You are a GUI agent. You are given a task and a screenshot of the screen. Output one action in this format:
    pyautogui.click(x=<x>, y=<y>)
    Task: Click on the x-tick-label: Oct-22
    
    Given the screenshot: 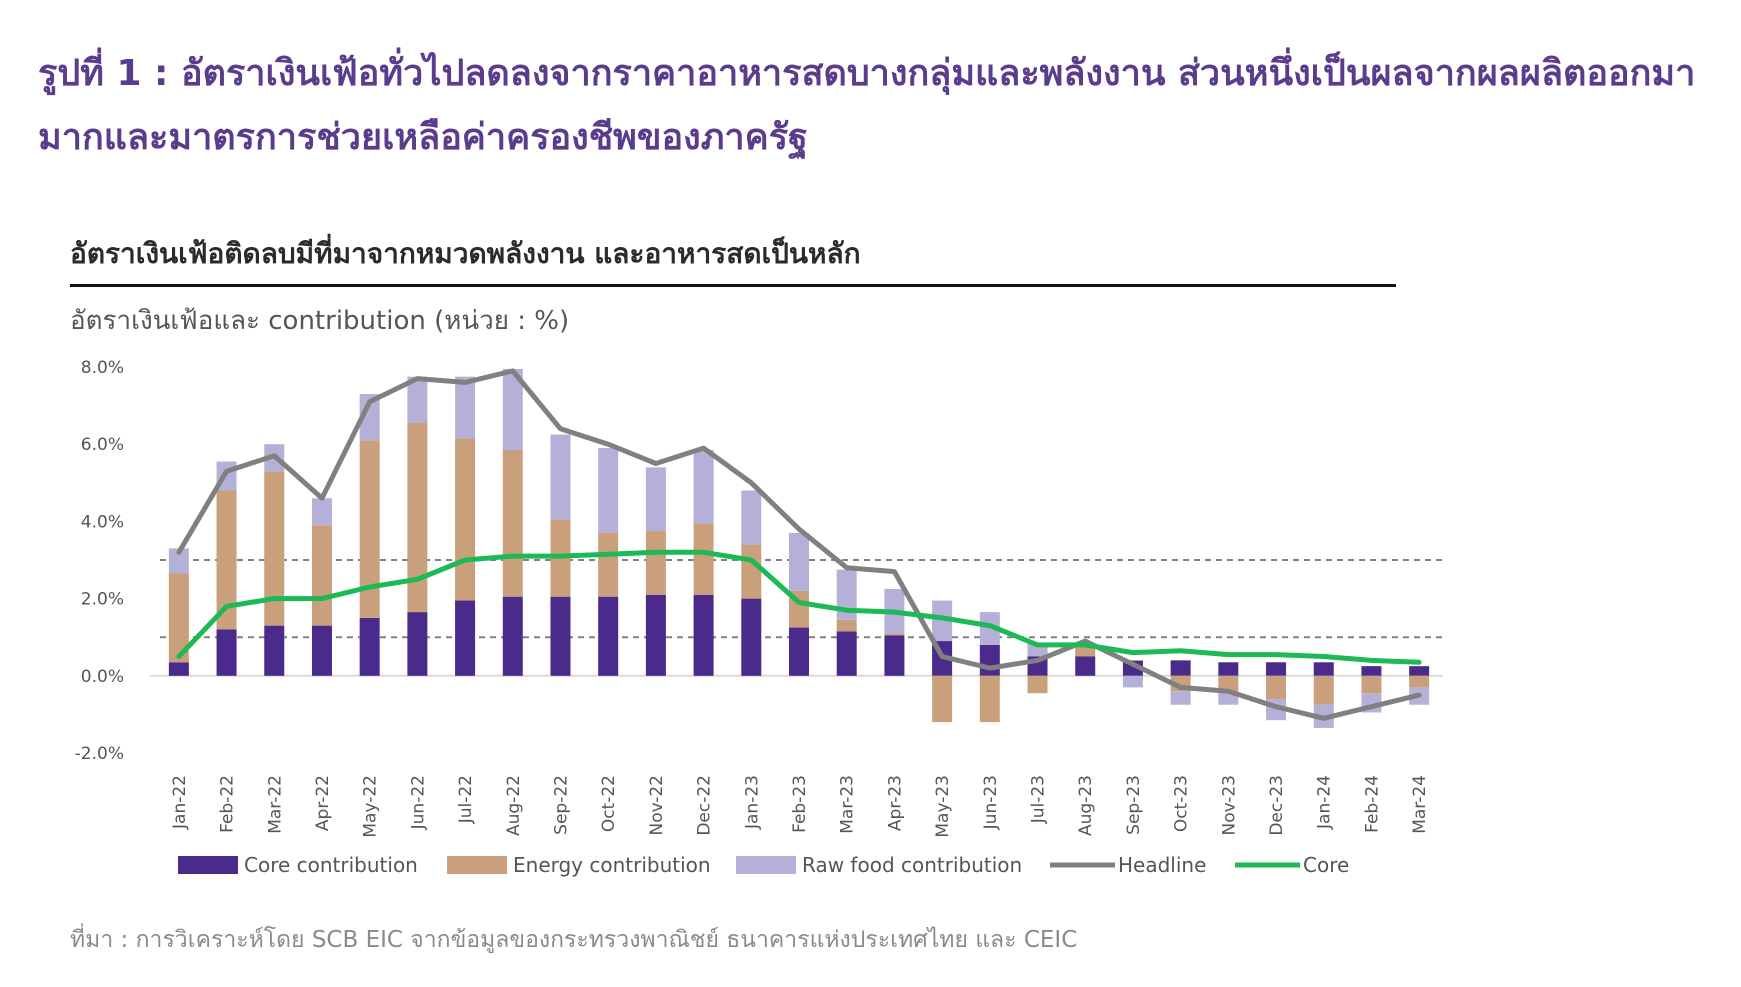 What is the action you would take?
    pyautogui.click(x=609, y=803)
    